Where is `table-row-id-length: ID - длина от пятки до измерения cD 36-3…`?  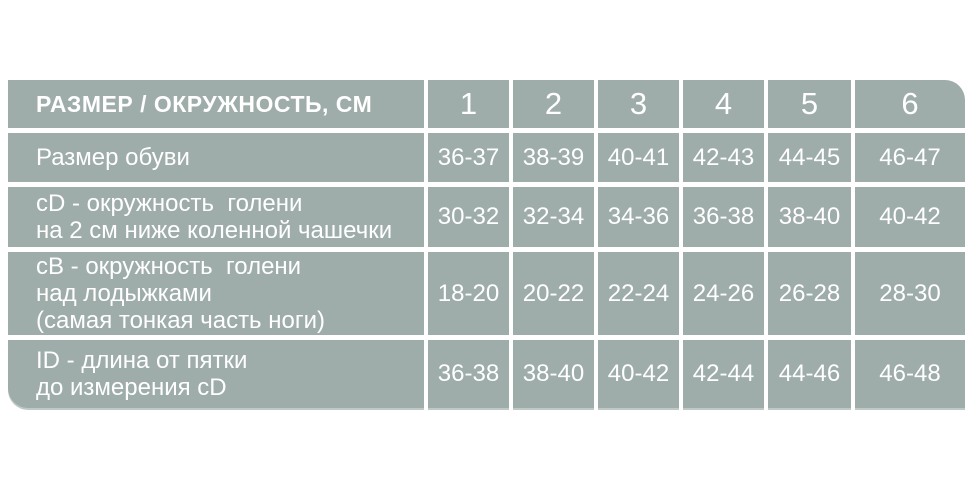
table-row-id-length: ID - длина от пятки до измерения cD 36-3… is located at coordinates (486, 374).